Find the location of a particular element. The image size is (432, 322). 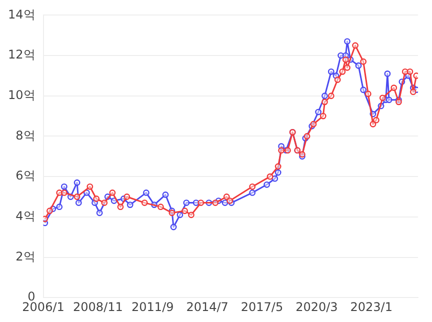

y-tick-label: 6억 is located at coordinates (26, 175).